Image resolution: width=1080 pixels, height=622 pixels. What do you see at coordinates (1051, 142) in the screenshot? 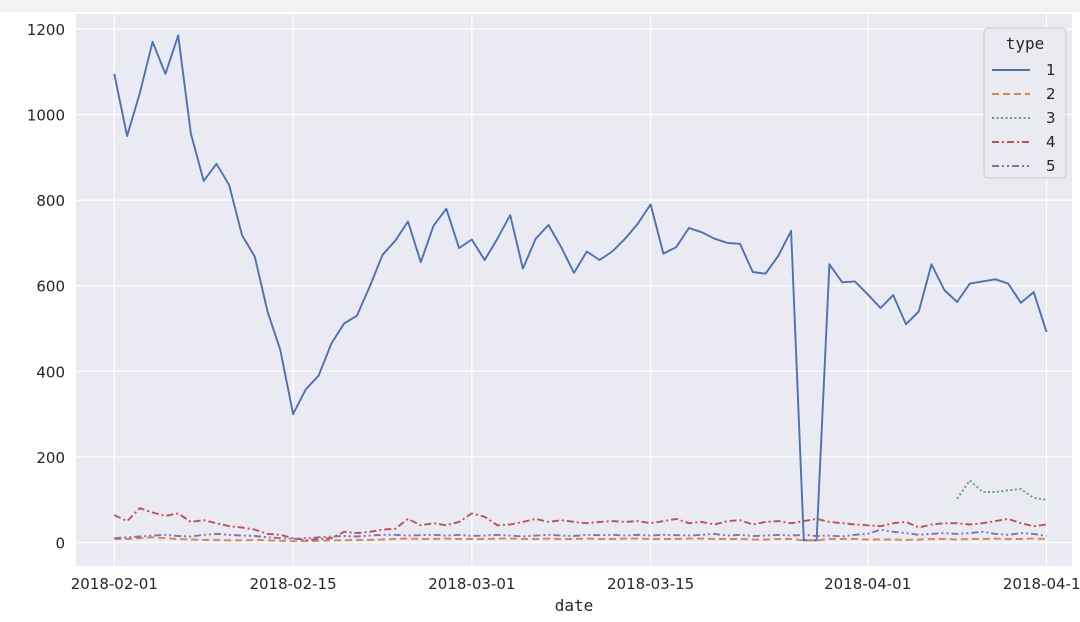
I see `legend-label: 4` at bounding box center [1051, 142].